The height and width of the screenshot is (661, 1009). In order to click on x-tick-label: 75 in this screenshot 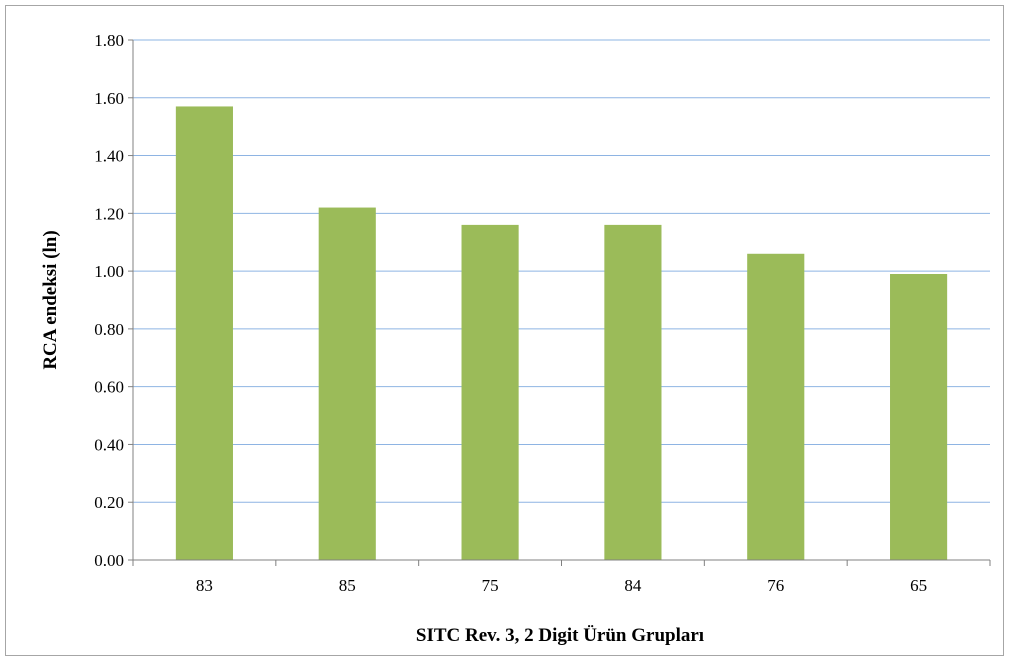, I will do `click(490, 585)`.